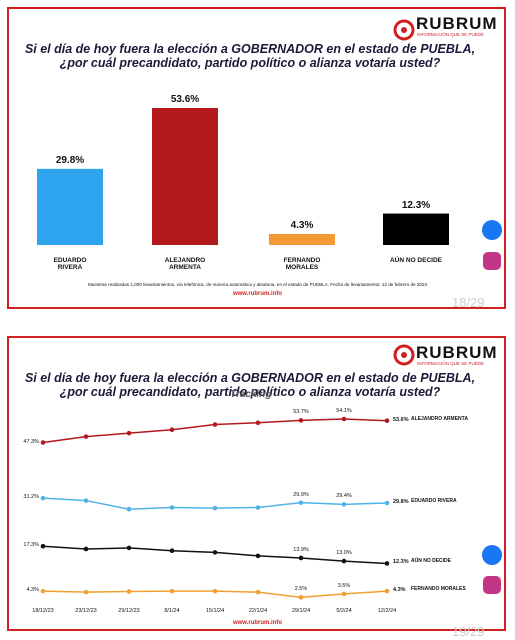 This screenshot has height=640, width=515. What do you see at coordinates (344, 496) in the screenshot?
I see `value-label: 29.4%` at bounding box center [344, 496].